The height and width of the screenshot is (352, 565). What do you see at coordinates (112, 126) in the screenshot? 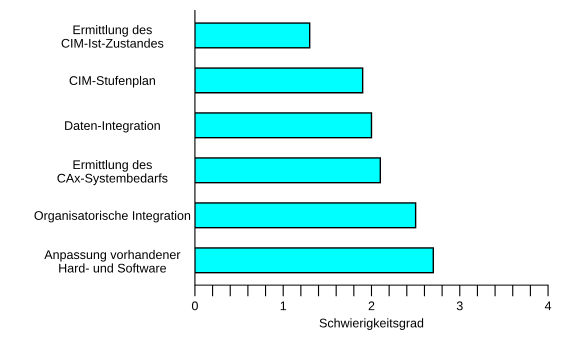
I see `y-tick-label: Daten-Integration` at bounding box center [112, 126].